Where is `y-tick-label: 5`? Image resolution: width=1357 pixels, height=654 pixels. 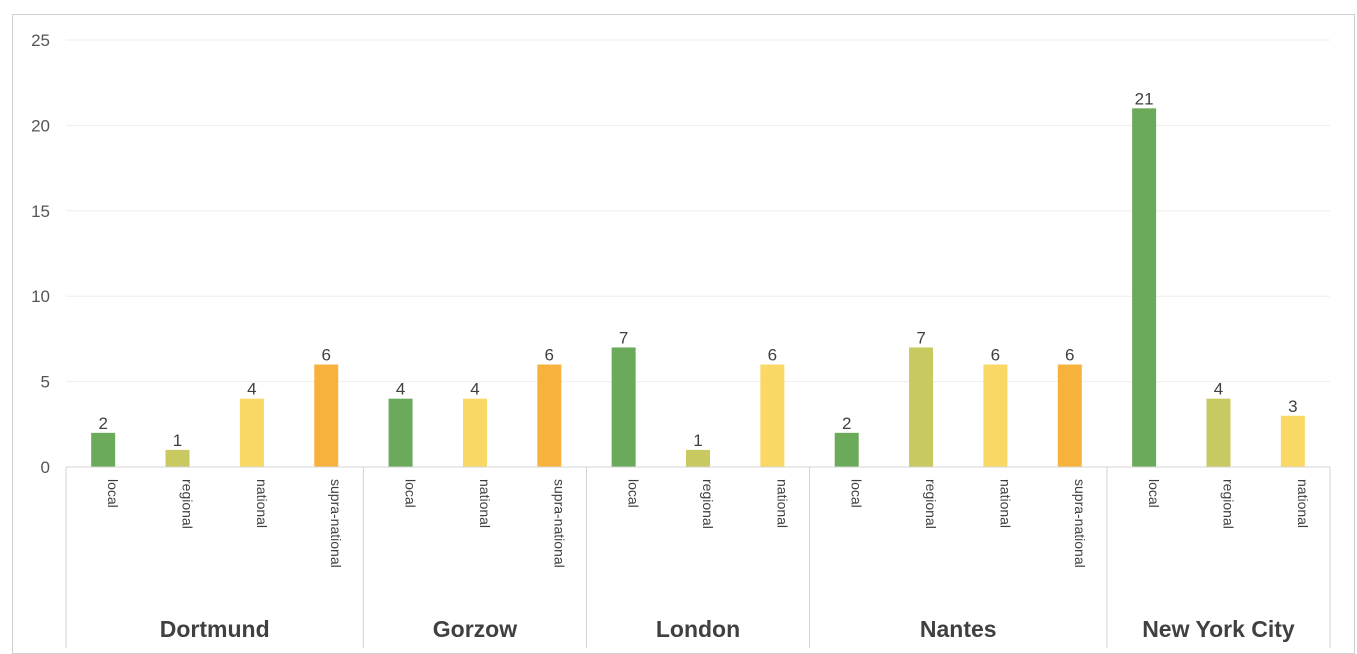
y-tick-label: 5 is located at coordinates (45, 382).